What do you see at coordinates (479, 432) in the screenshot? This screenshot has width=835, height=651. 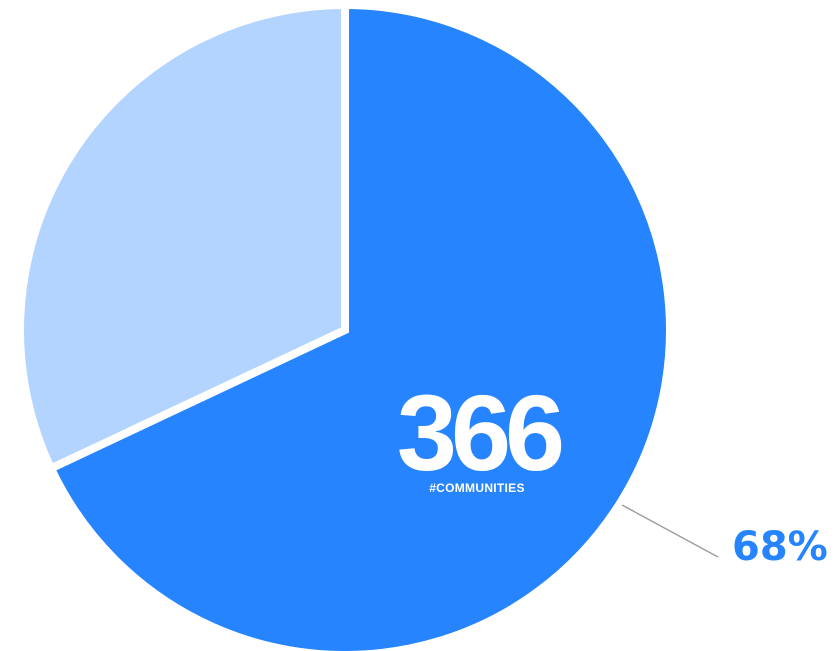 I see `center-value: 366` at bounding box center [479, 432].